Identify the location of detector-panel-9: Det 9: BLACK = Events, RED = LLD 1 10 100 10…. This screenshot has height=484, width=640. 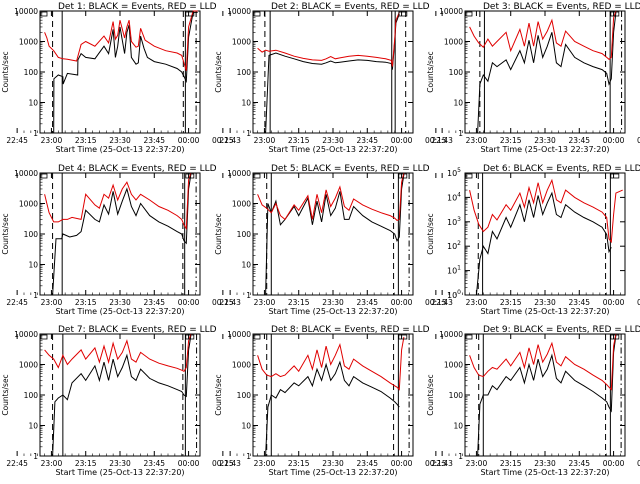
(533, 401).